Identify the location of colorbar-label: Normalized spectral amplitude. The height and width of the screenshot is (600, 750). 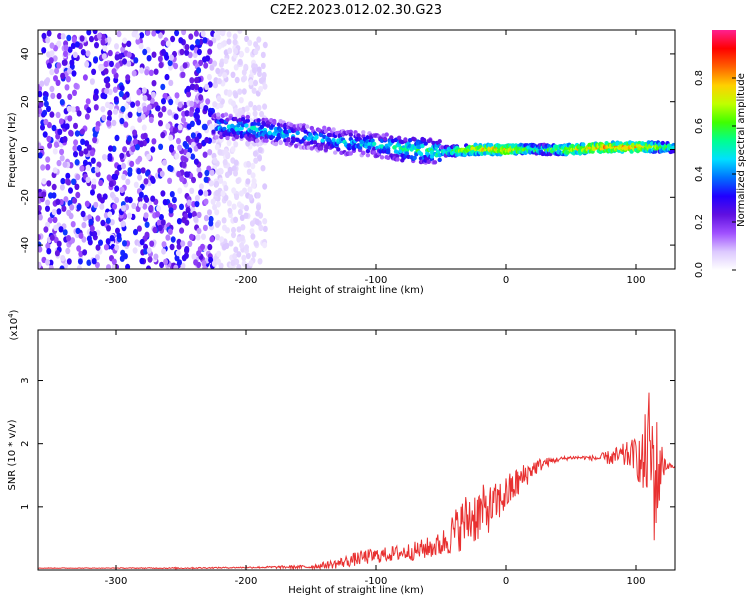
(741, 150).